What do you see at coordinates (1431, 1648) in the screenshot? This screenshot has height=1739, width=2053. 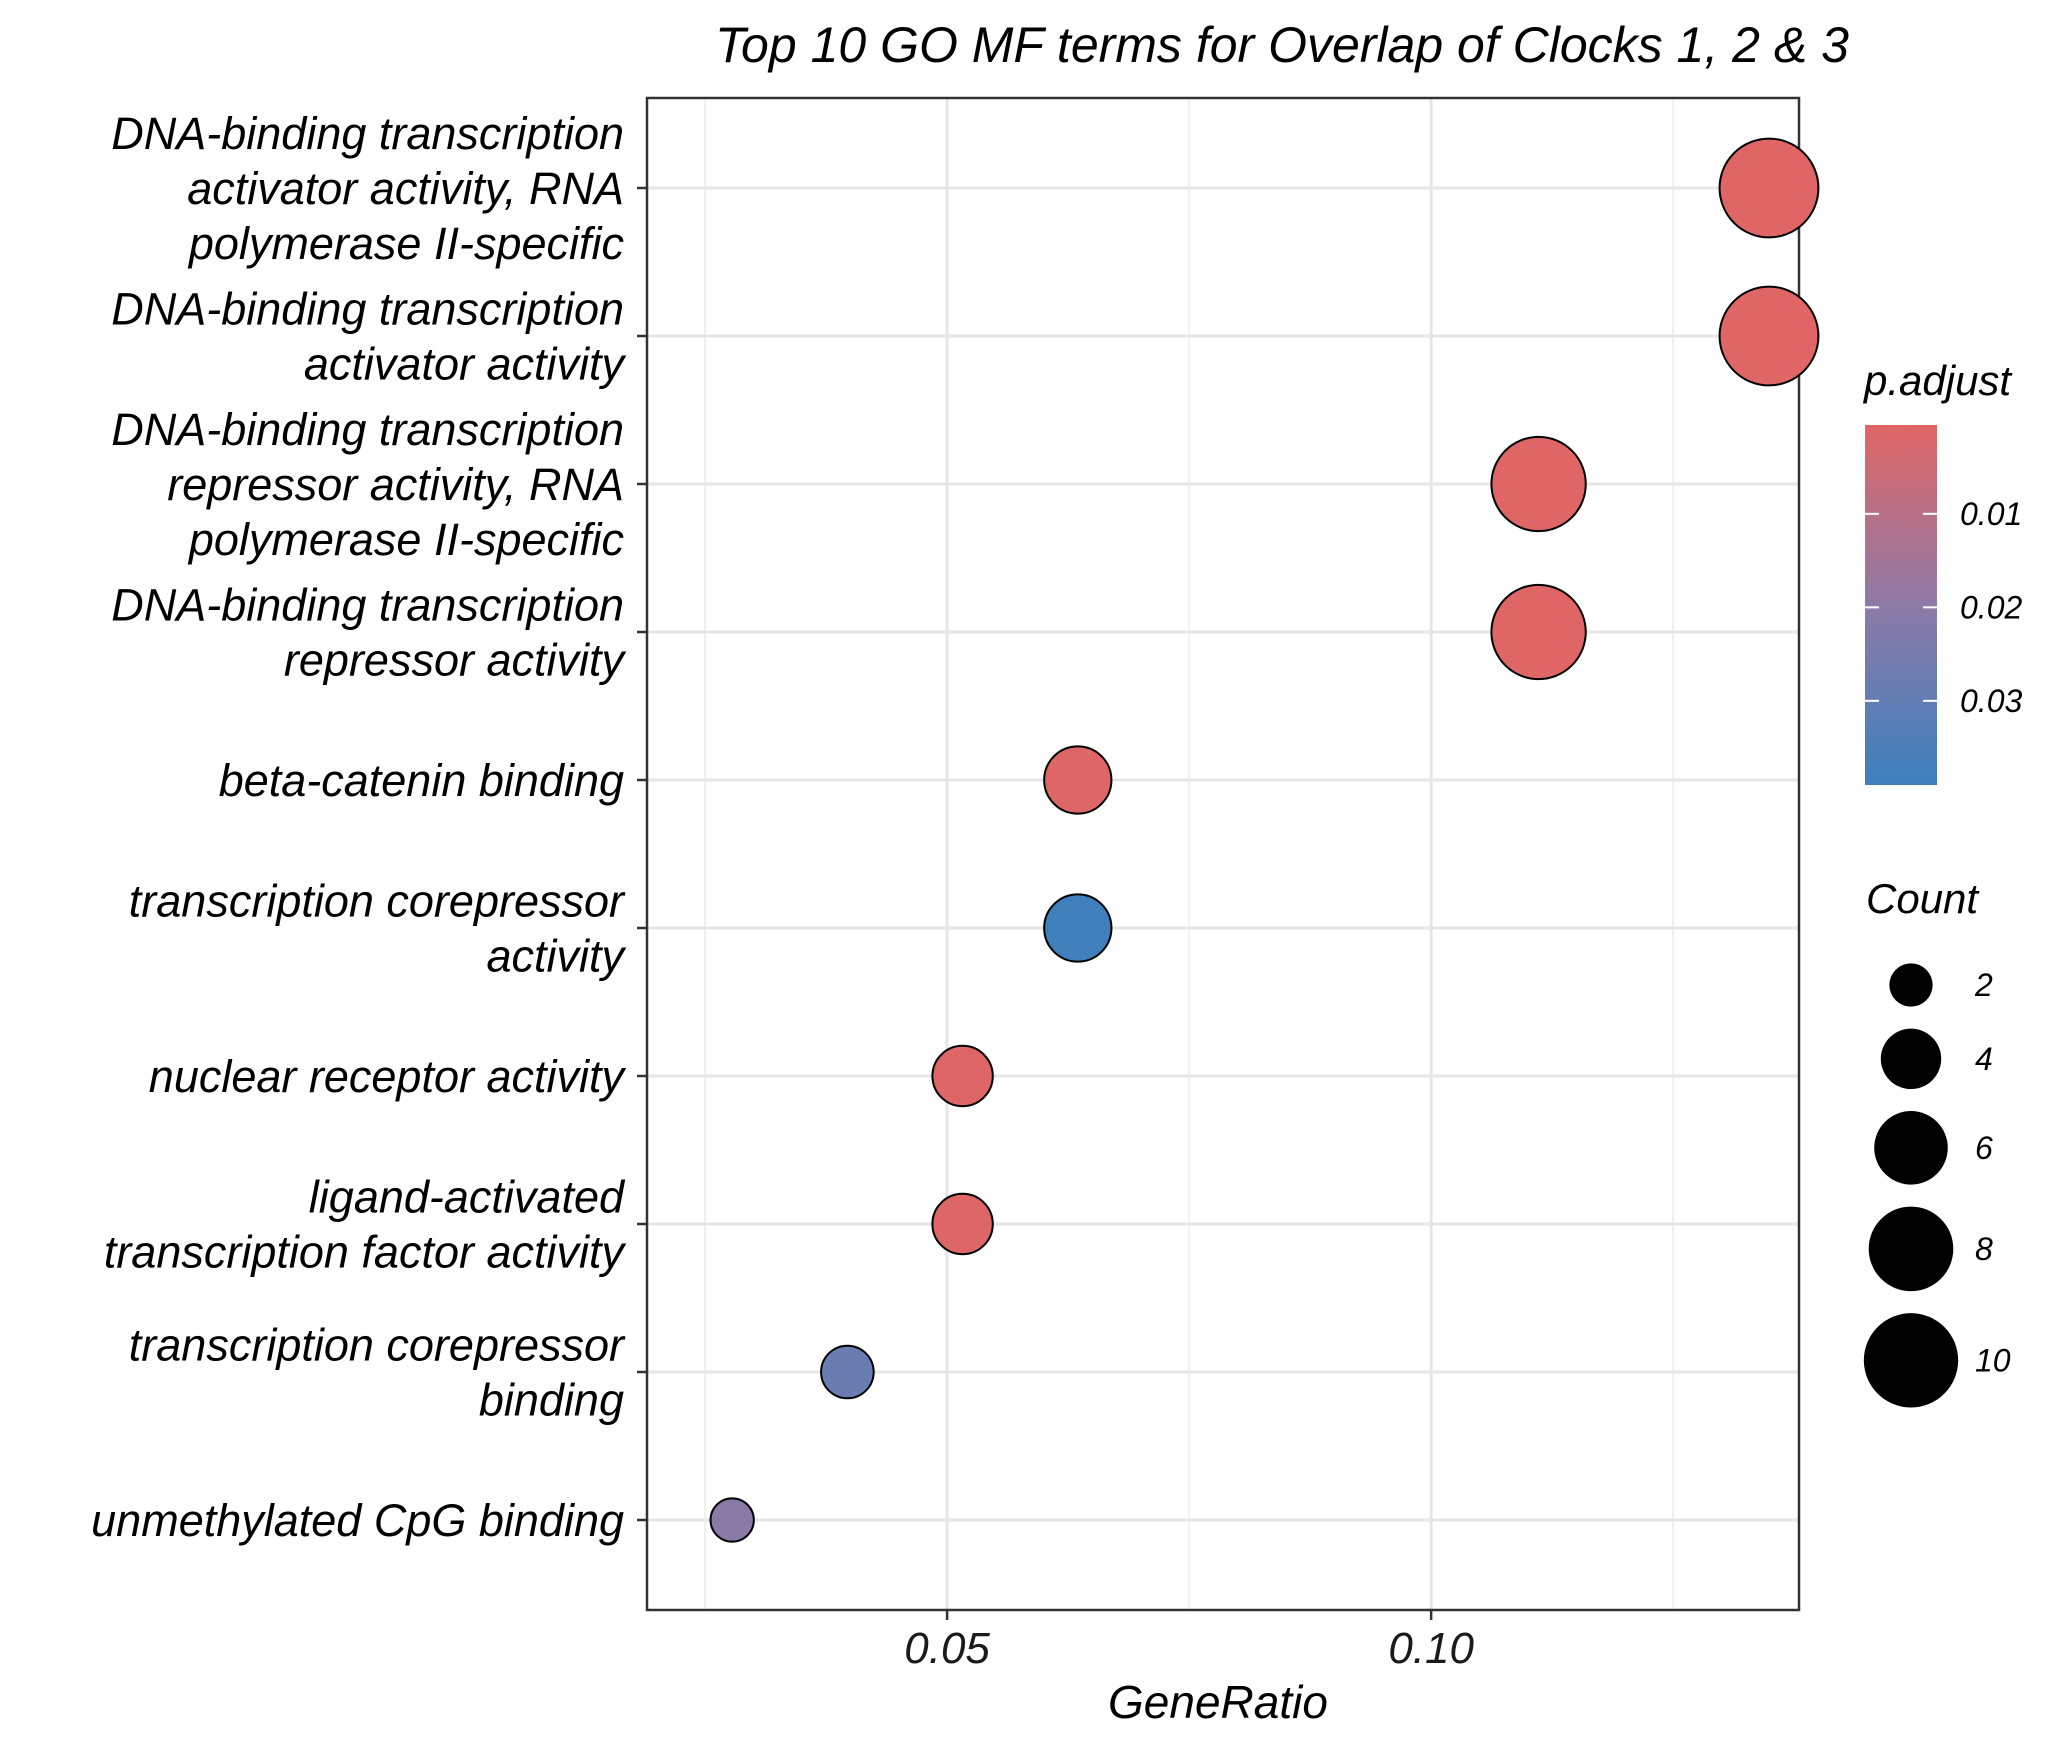 I see `x-tick-label: 0.10` at bounding box center [1431, 1648].